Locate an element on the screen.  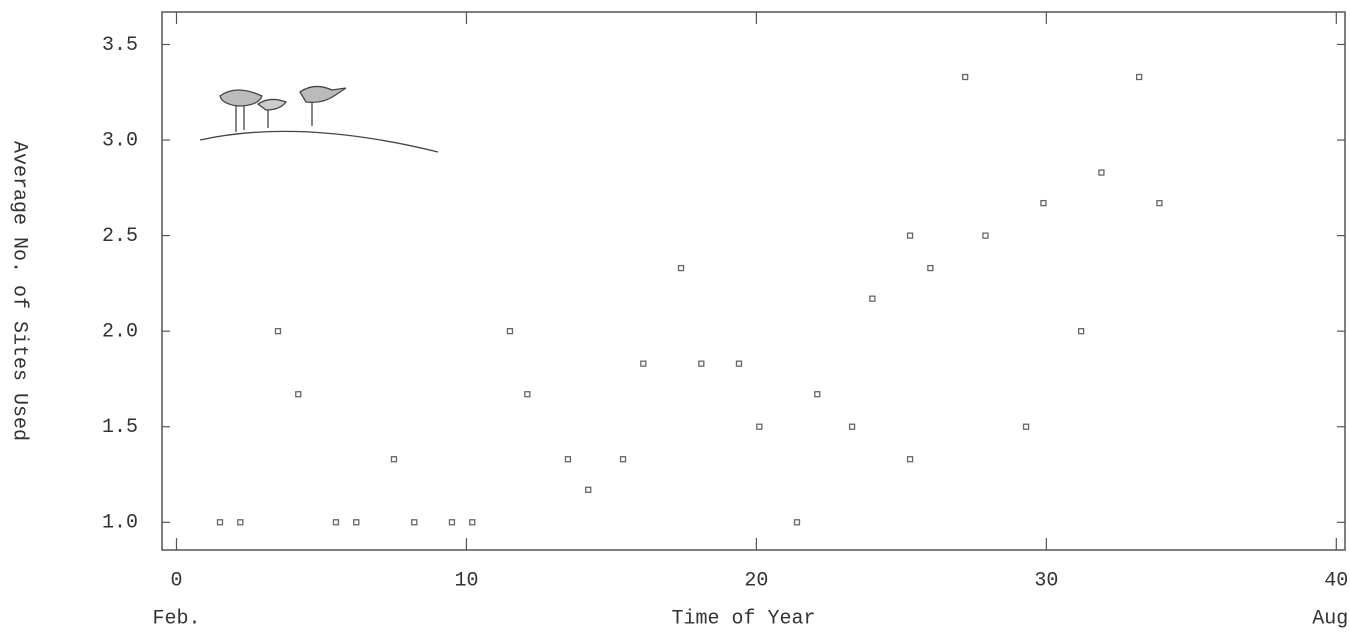
x-tick-label: 0 is located at coordinates (176, 580).